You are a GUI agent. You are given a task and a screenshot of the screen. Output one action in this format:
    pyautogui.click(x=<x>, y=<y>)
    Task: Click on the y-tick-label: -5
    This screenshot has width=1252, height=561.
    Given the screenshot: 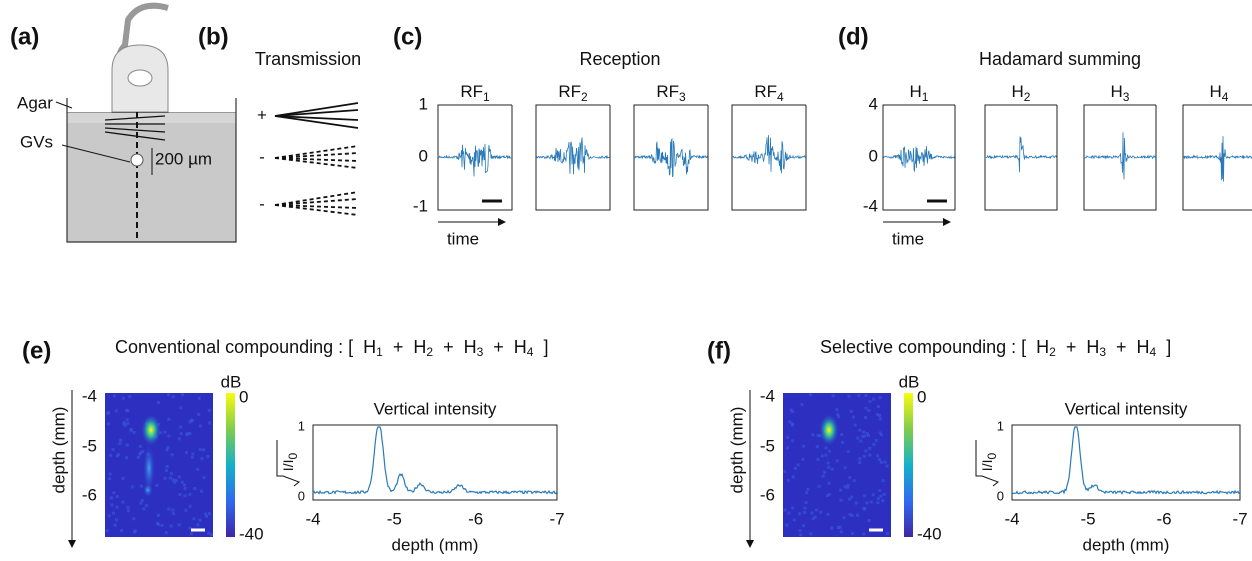 What is the action you would take?
    pyautogui.click(x=89, y=445)
    